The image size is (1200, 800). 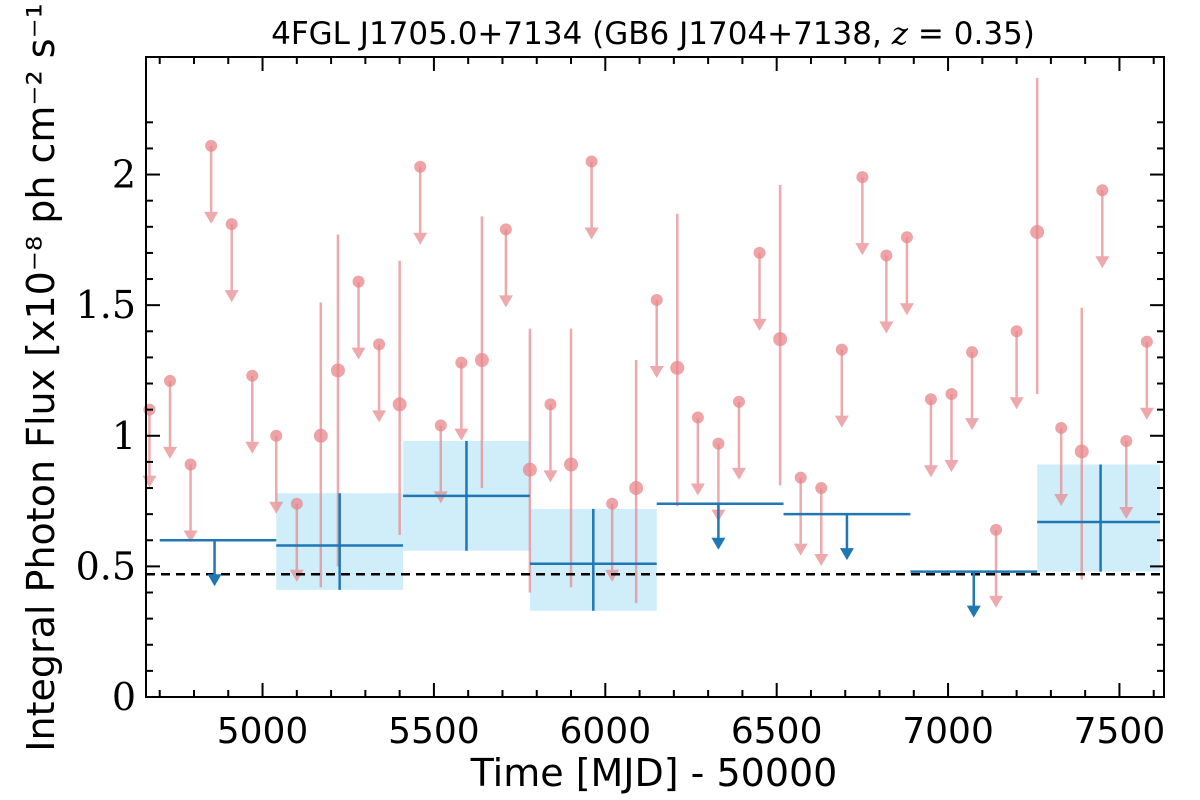 I want to click on long-bin-upper-limit-0-head, so click(x=214, y=580).